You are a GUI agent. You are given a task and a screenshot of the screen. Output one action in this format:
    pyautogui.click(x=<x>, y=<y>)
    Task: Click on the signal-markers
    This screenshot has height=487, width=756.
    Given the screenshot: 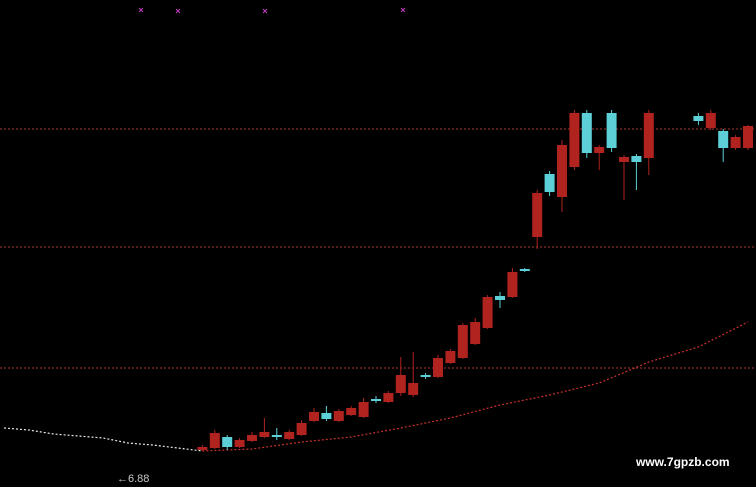 What is the action you would take?
    pyautogui.click(x=272, y=10)
    